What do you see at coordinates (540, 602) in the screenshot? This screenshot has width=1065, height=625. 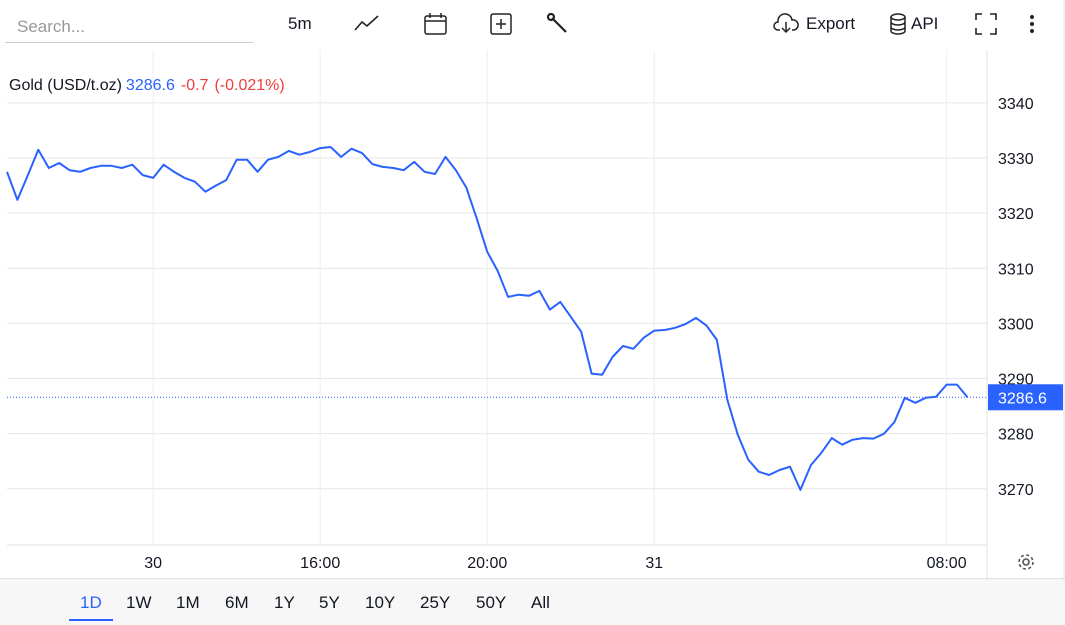 I see `range-button: All` at bounding box center [540, 602].